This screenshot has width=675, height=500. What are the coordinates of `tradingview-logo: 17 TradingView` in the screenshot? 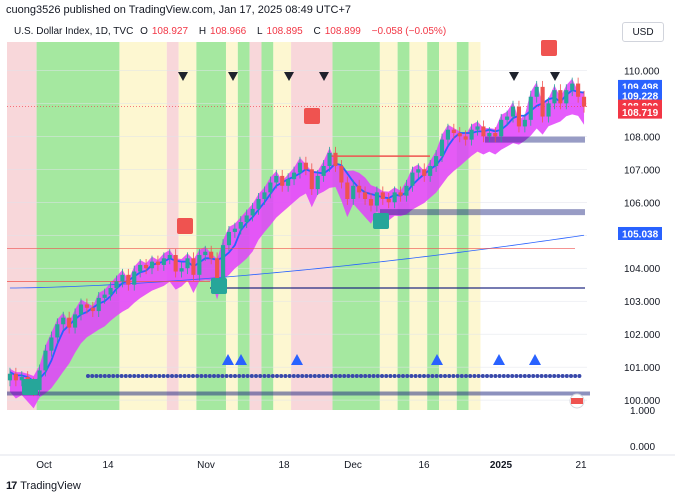 It's located at (43, 486).